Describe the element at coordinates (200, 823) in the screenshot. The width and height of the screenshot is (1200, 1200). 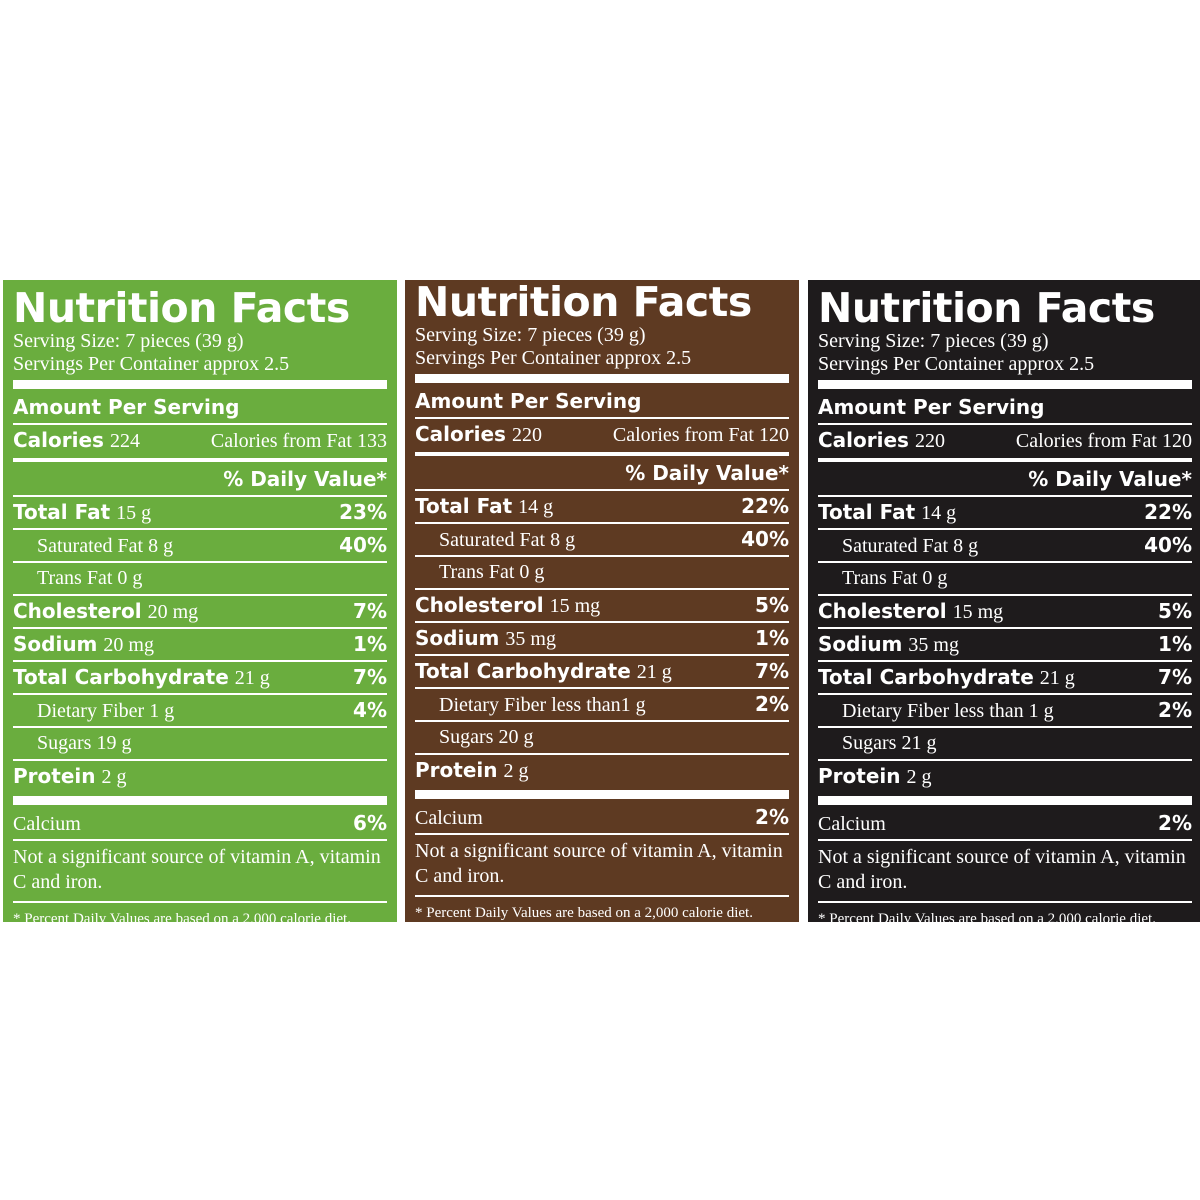
I see `calcium-row: Calcium 6%` at that location.